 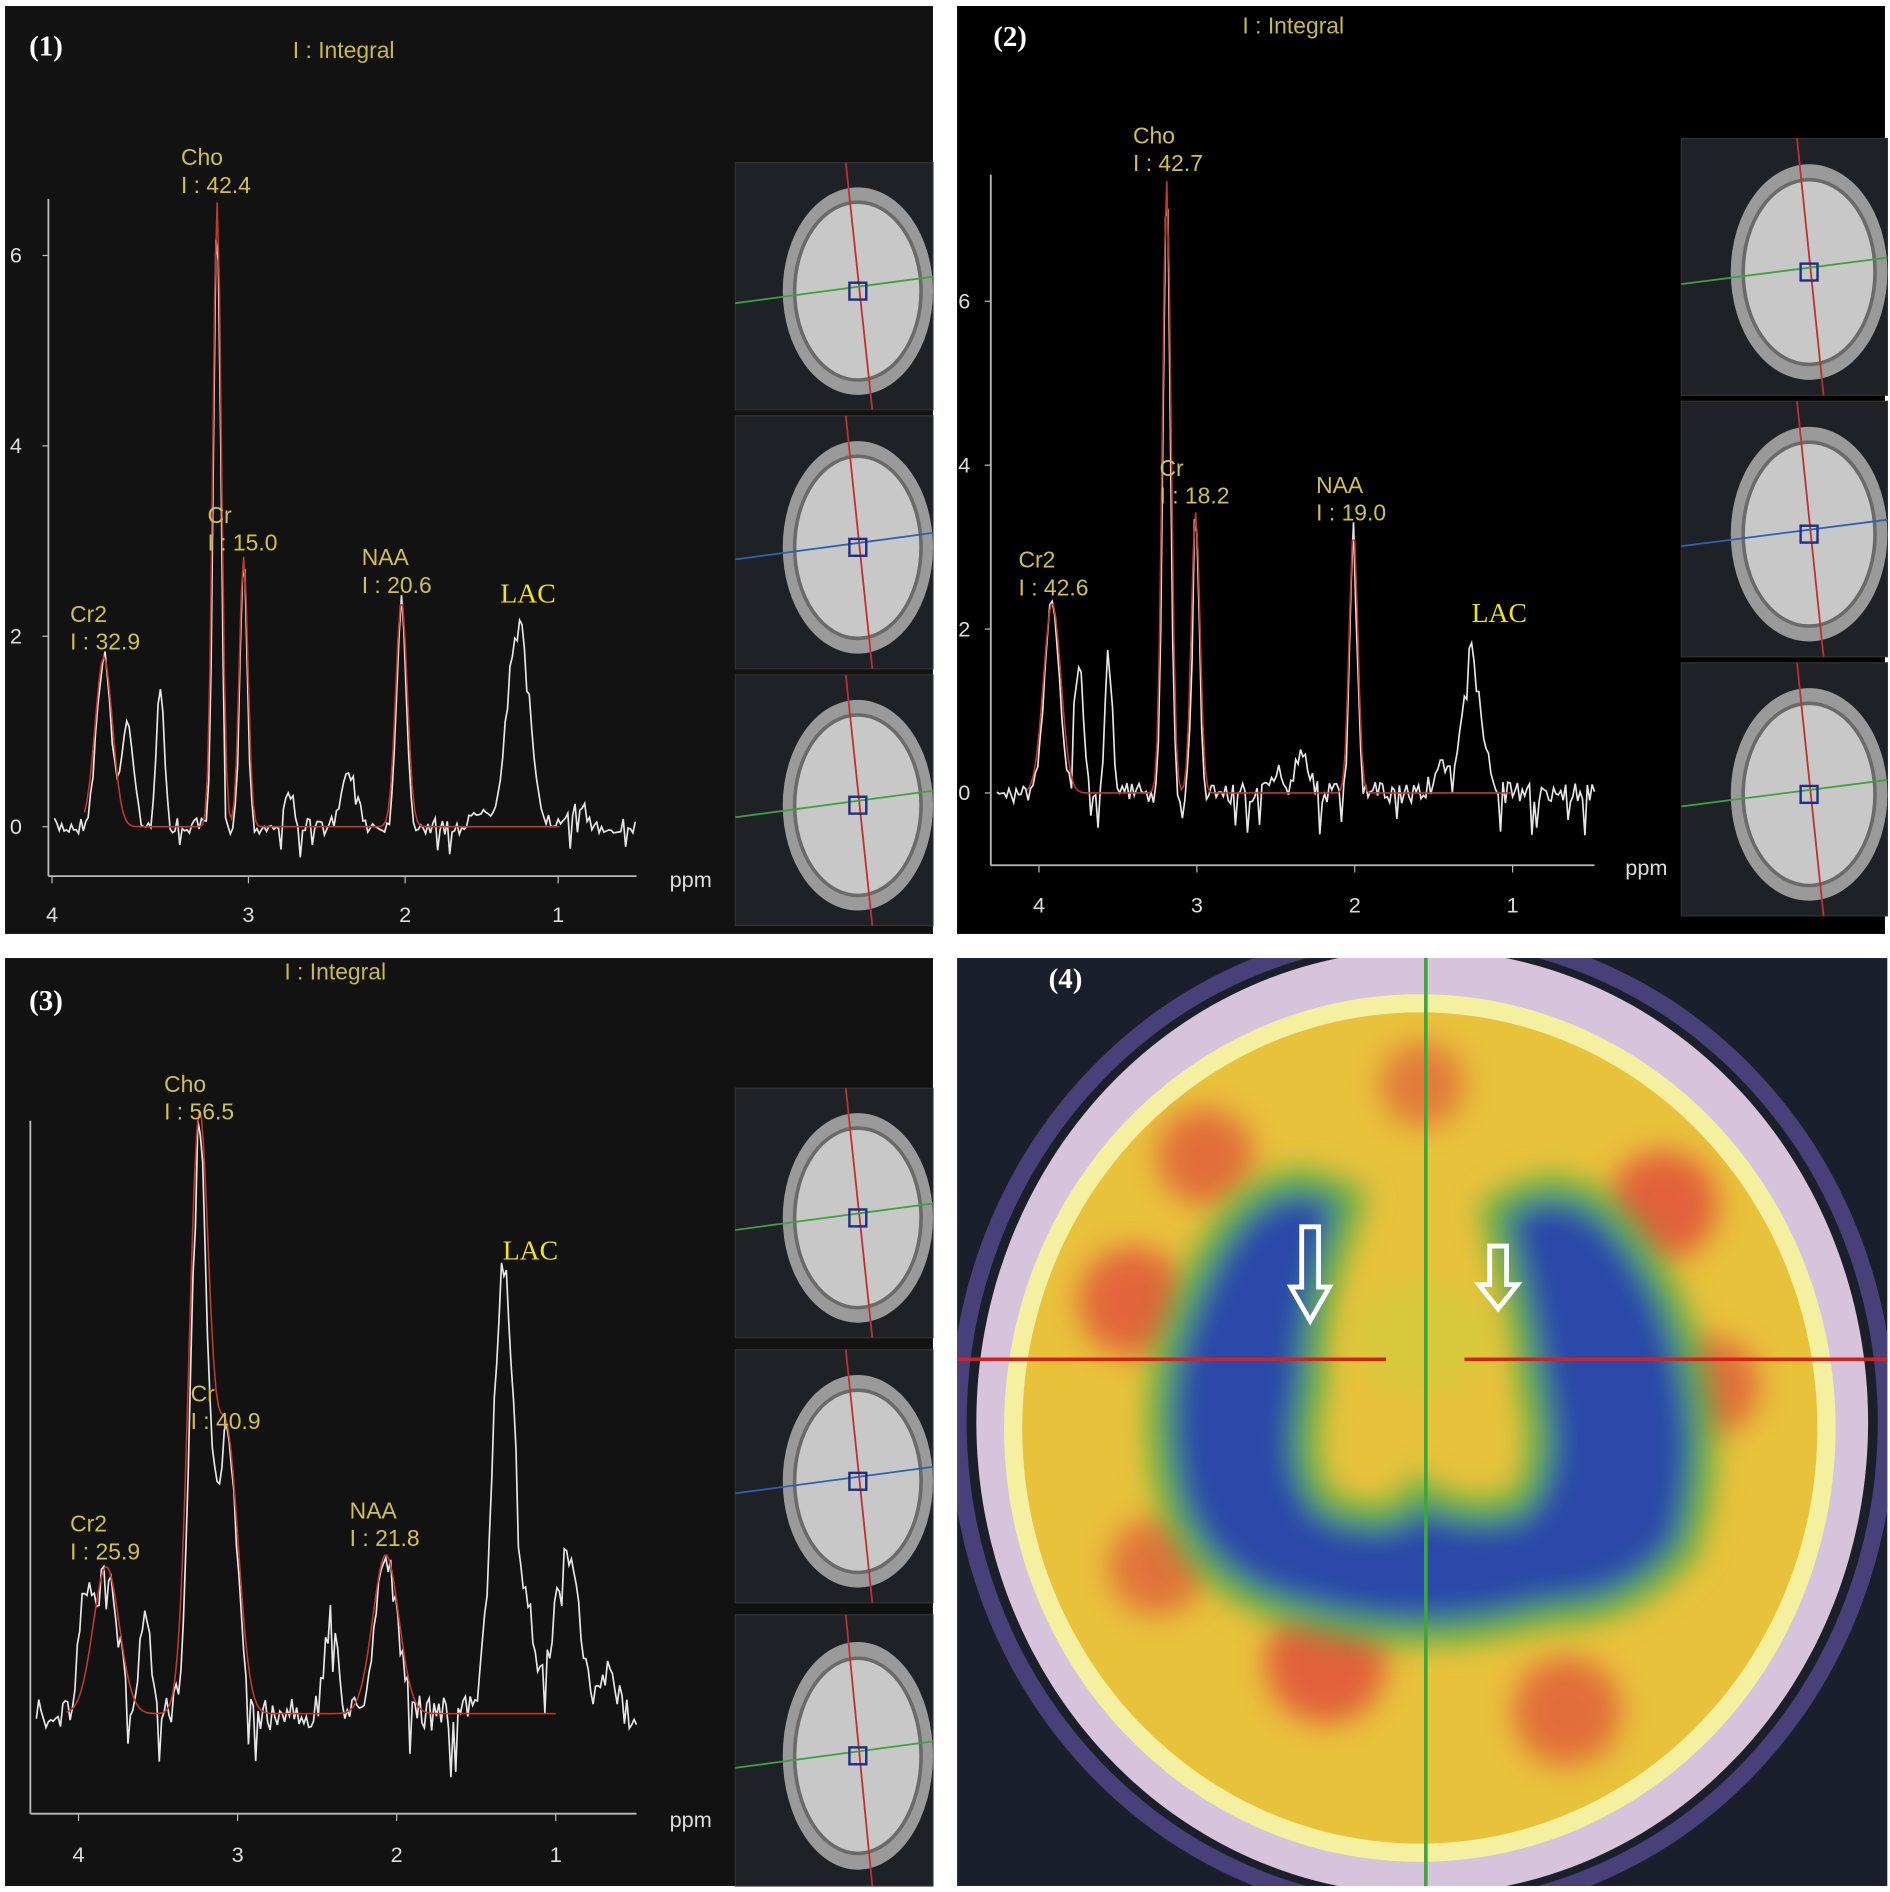 What do you see at coordinates (105, 642) in the screenshot?
I see `peak-integral: I : 32.9` at bounding box center [105, 642].